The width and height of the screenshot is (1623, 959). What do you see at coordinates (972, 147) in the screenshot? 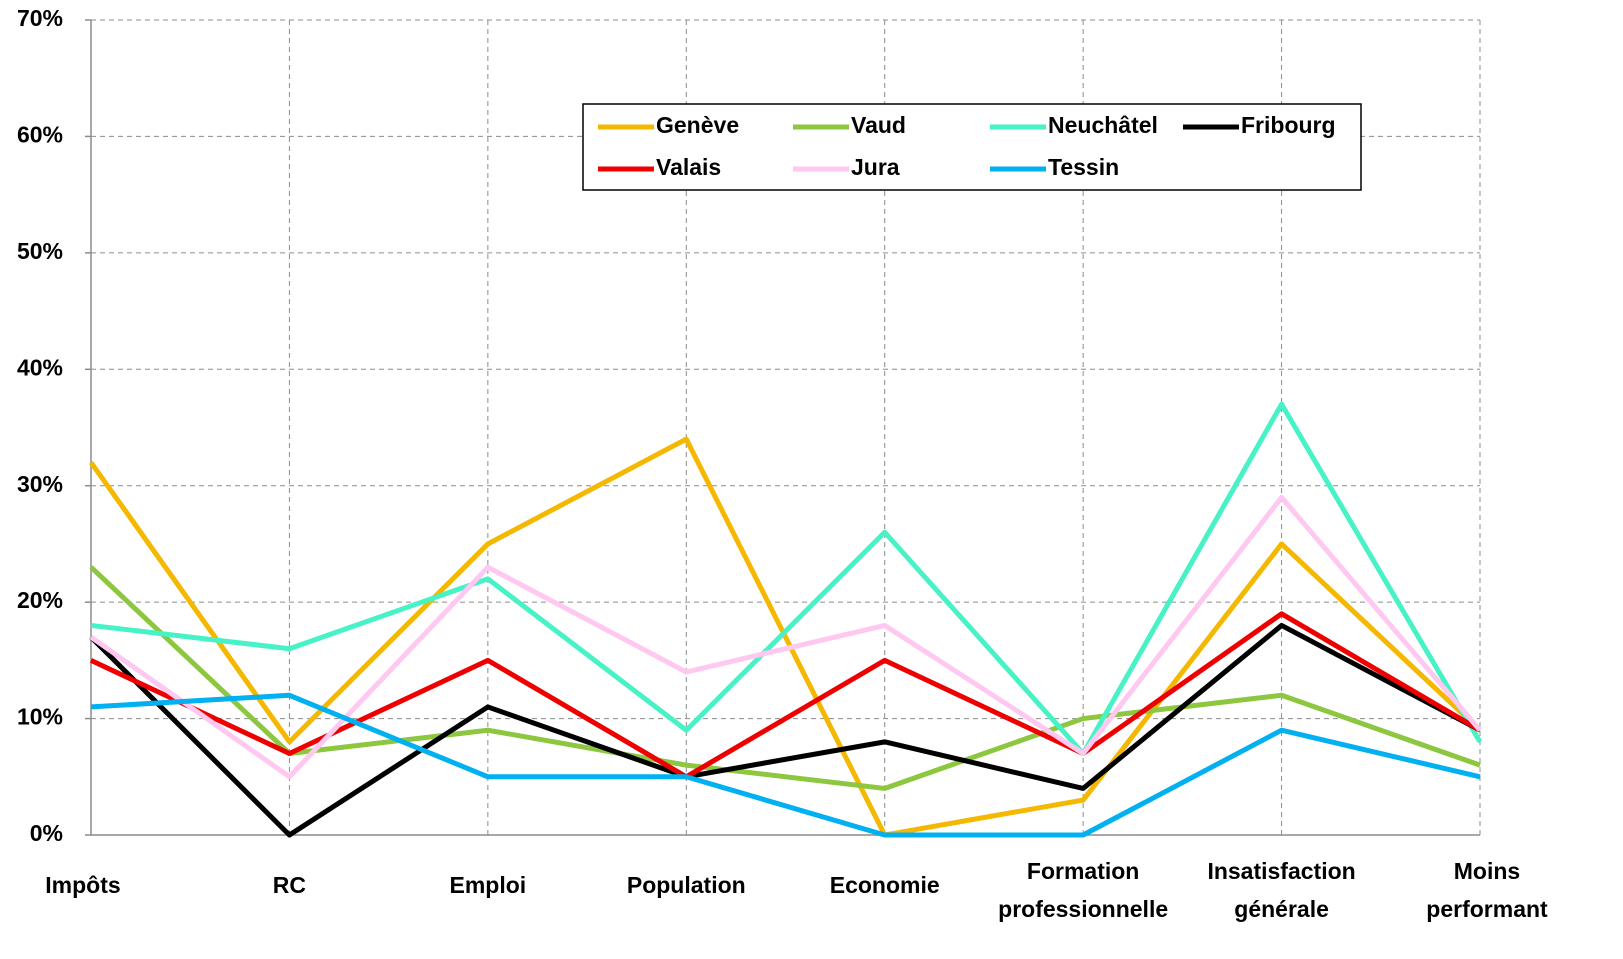
I see `legend-box` at bounding box center [972, 147].